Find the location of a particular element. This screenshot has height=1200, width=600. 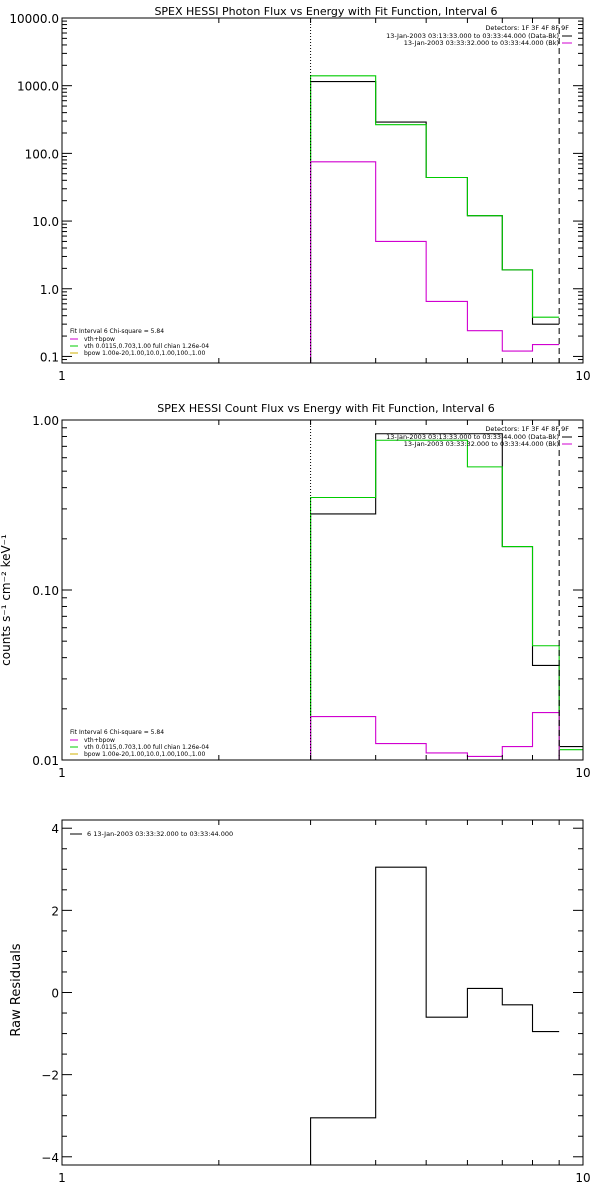

y-tick-label: 10.0 is located at coordinates (45, 222).